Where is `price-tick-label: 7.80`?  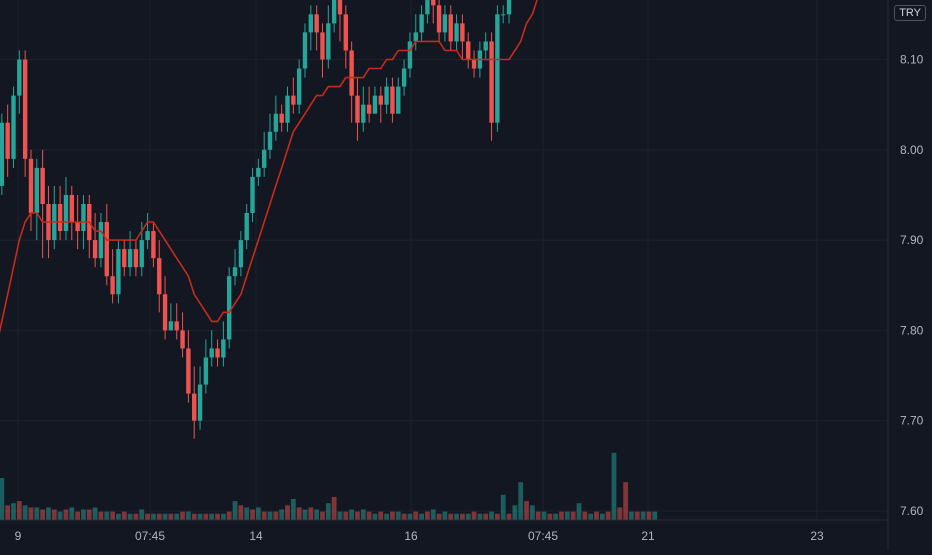
price-tick-label: 7.80 is located at coordinates (912, 330).